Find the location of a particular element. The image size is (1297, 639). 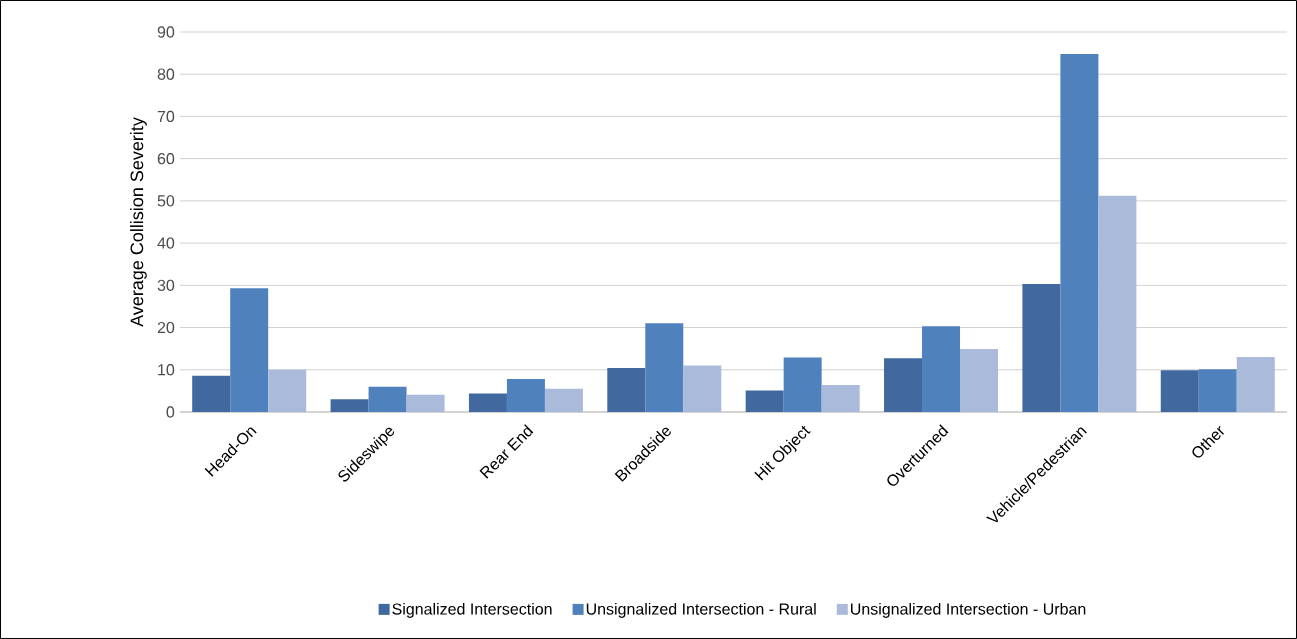

y-tick-label: 30 is located at coordinates (166, 285).